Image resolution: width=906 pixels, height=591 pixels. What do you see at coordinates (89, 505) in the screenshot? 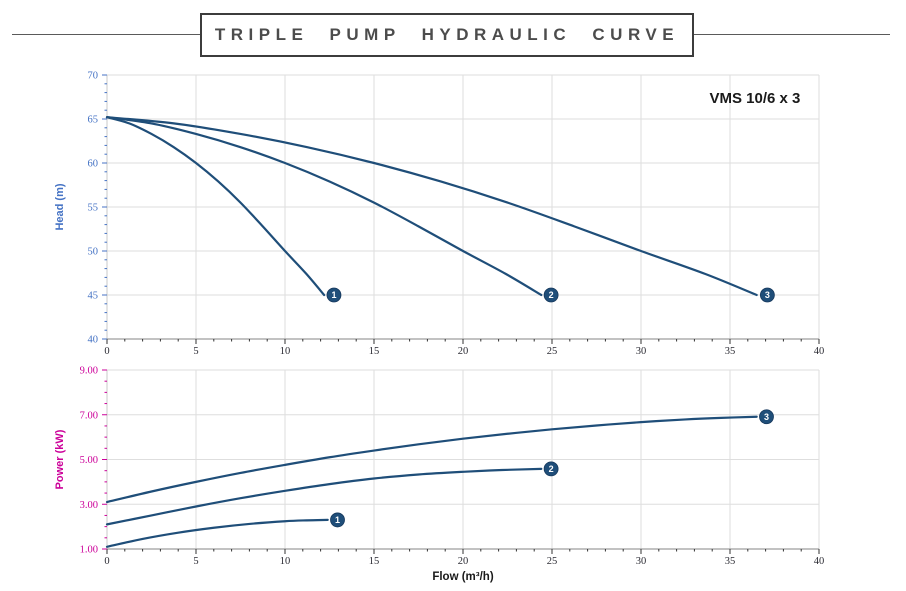
I see `y-tick-label: 3.00` at bounding box center [89, 505].